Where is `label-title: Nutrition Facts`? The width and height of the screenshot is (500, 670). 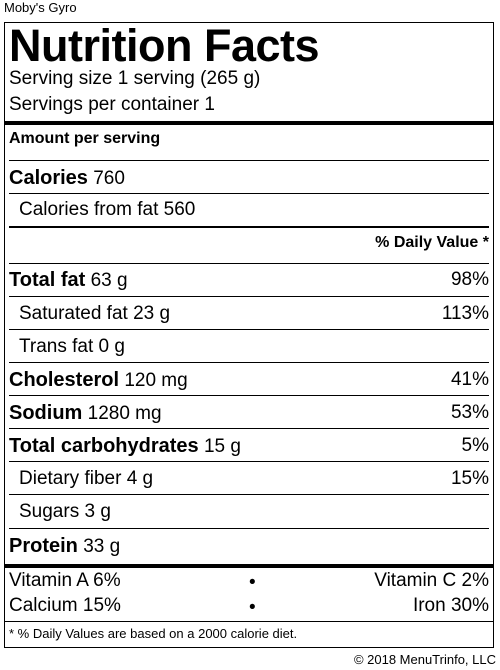
label-title: Nutrition Facts is located at coordinates (164, 45).